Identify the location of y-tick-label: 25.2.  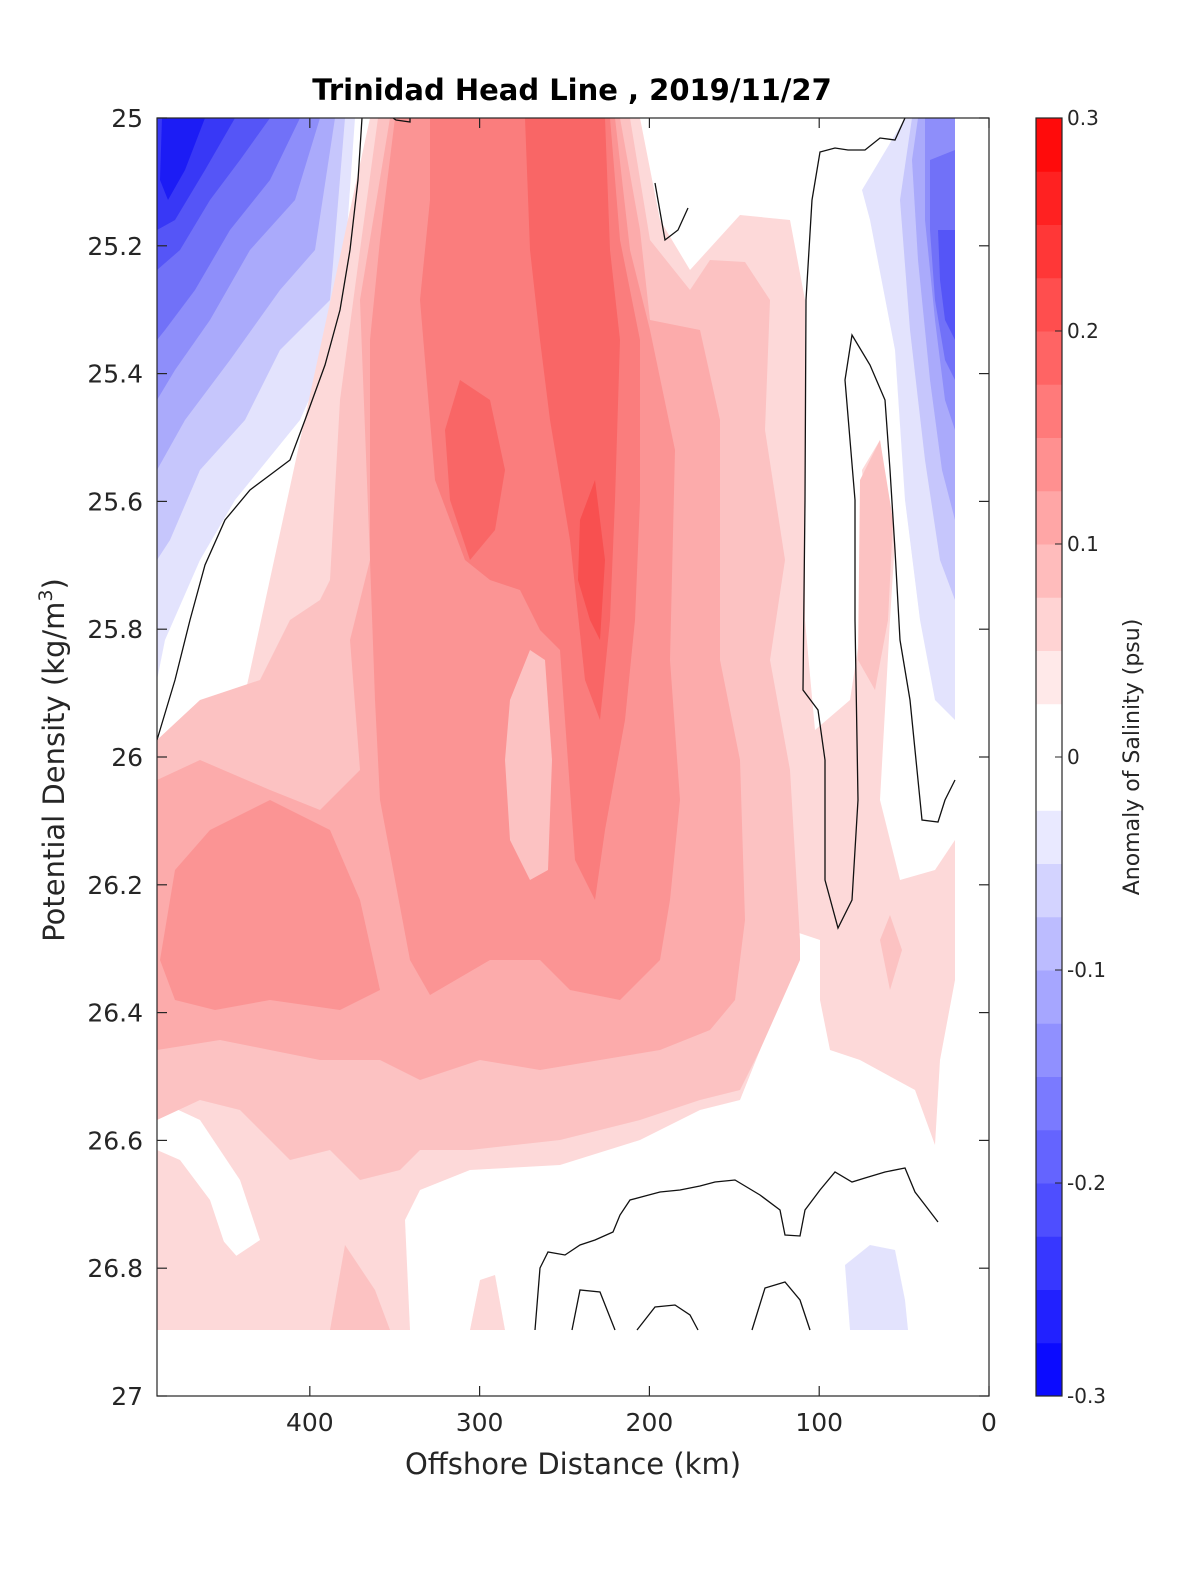
(115, 246).